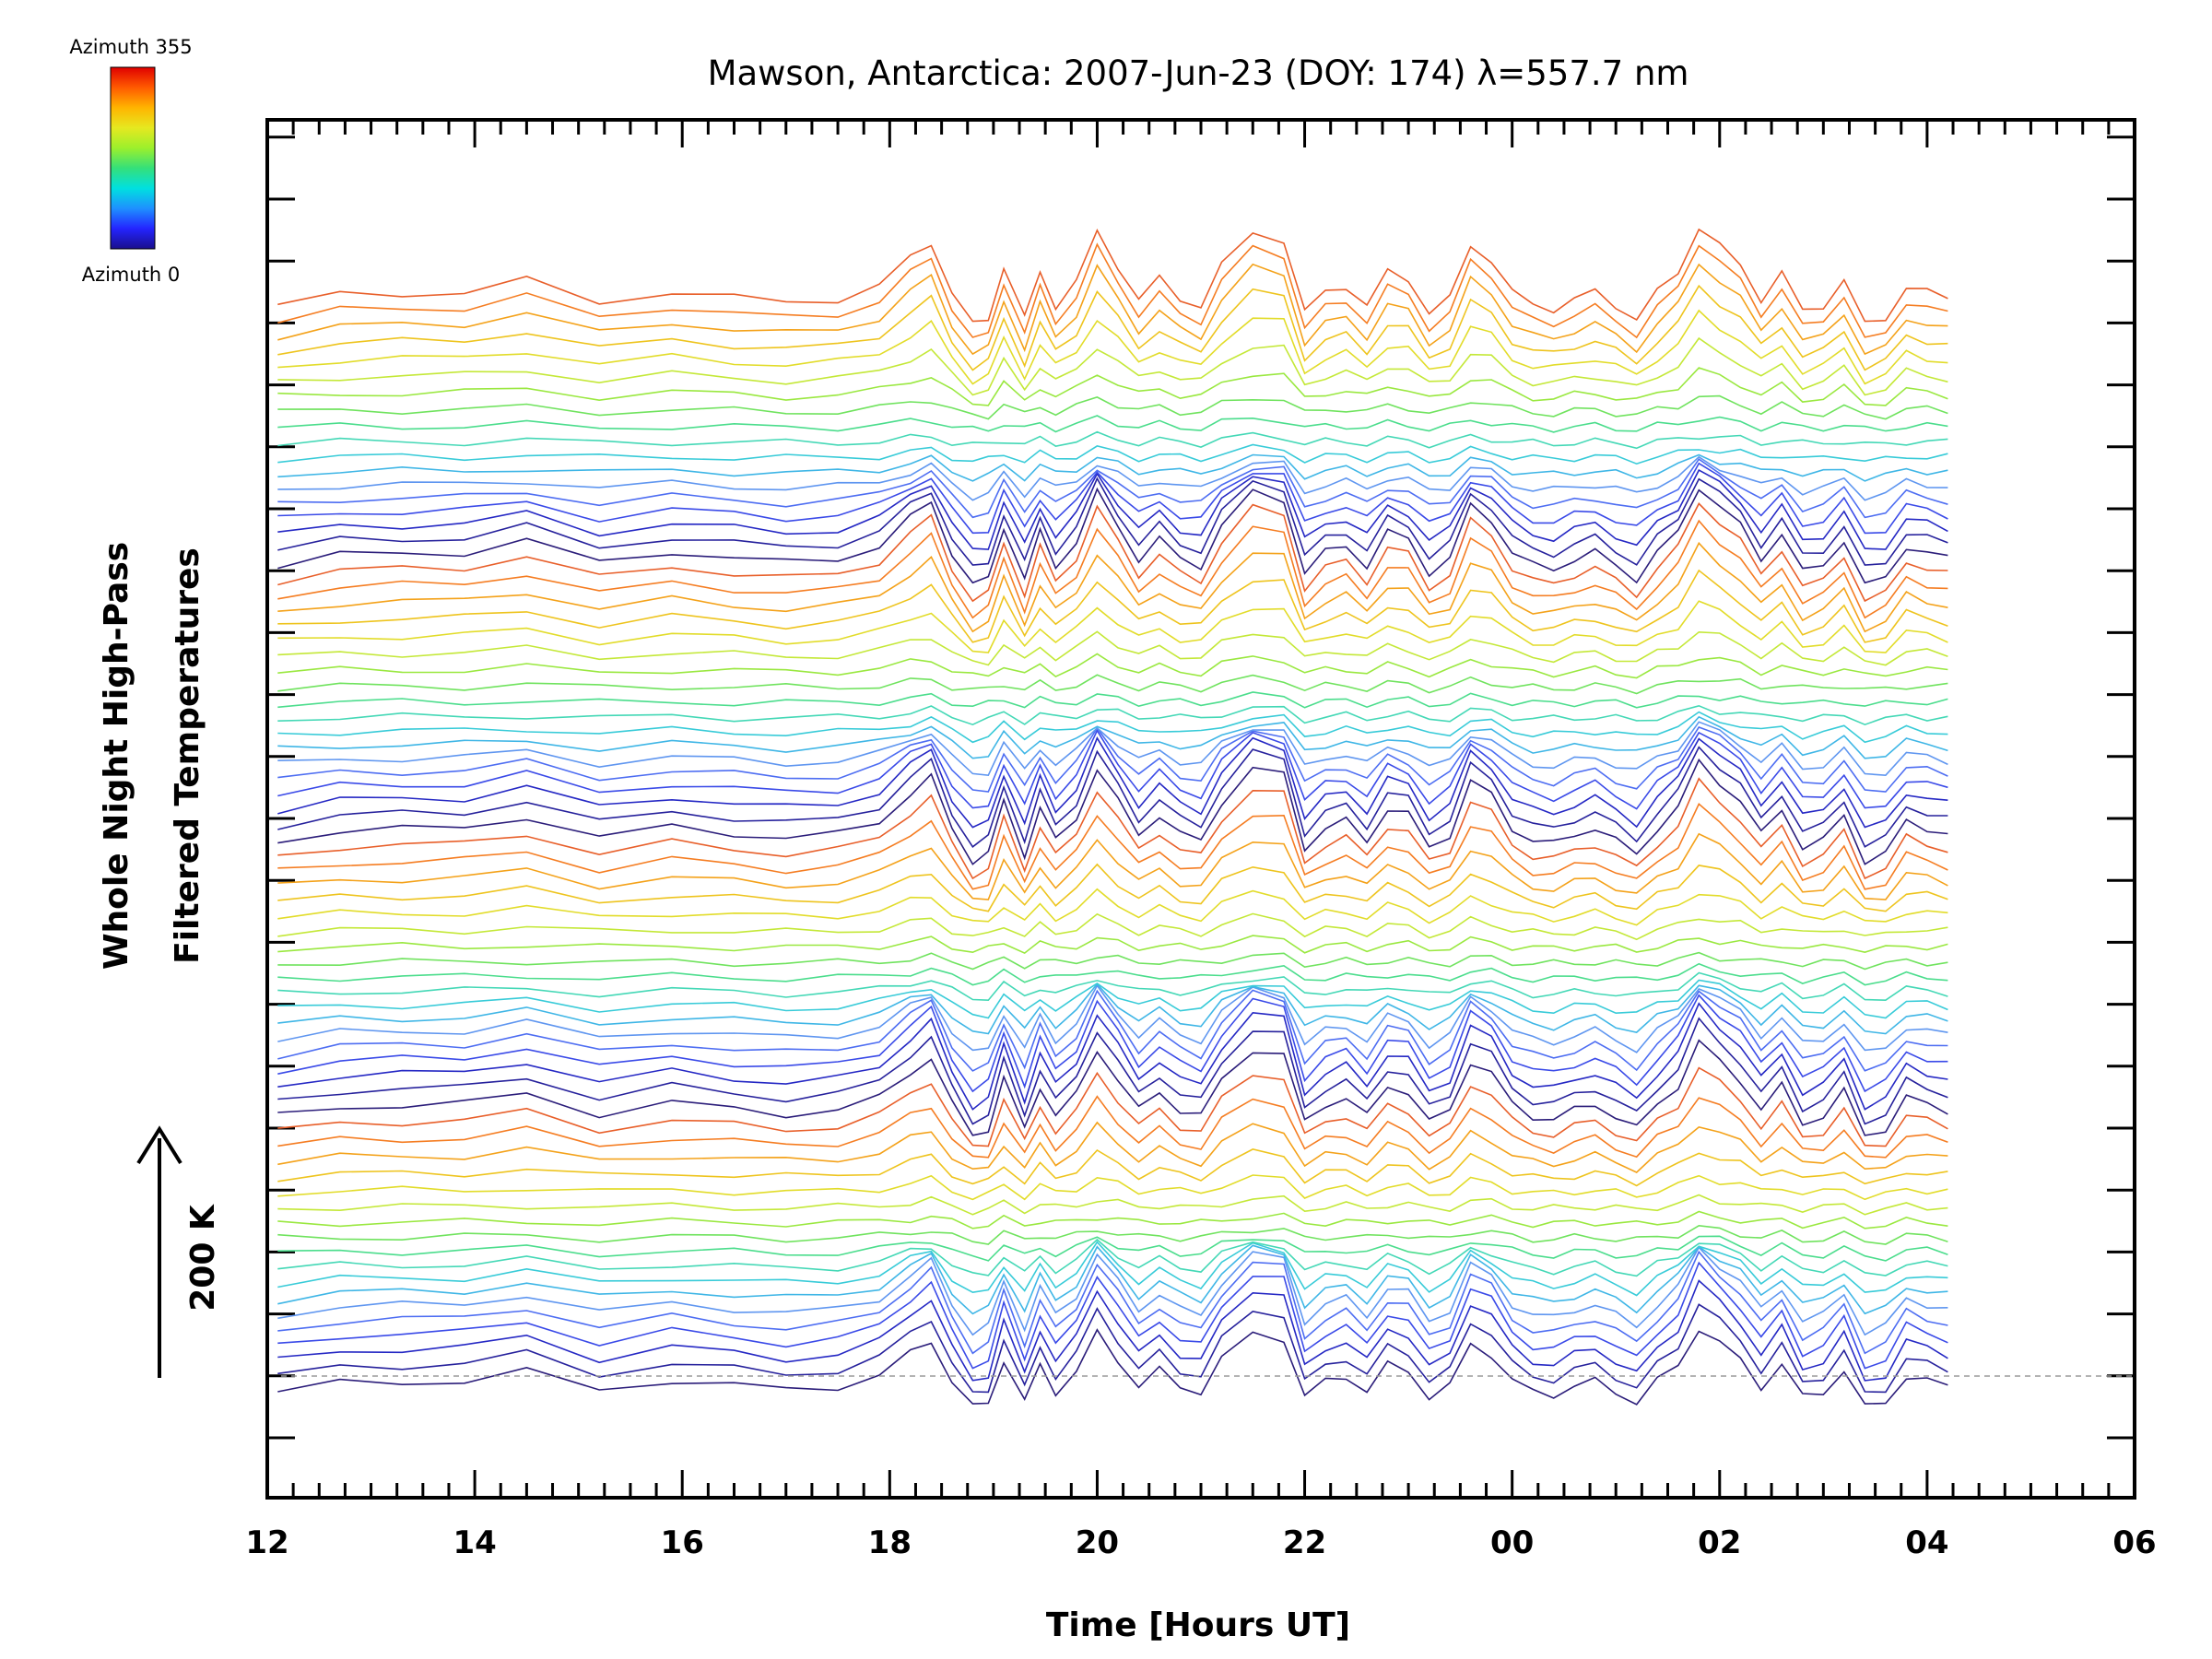  I want to click on x-tick-label: 14, so click(474, 1542).